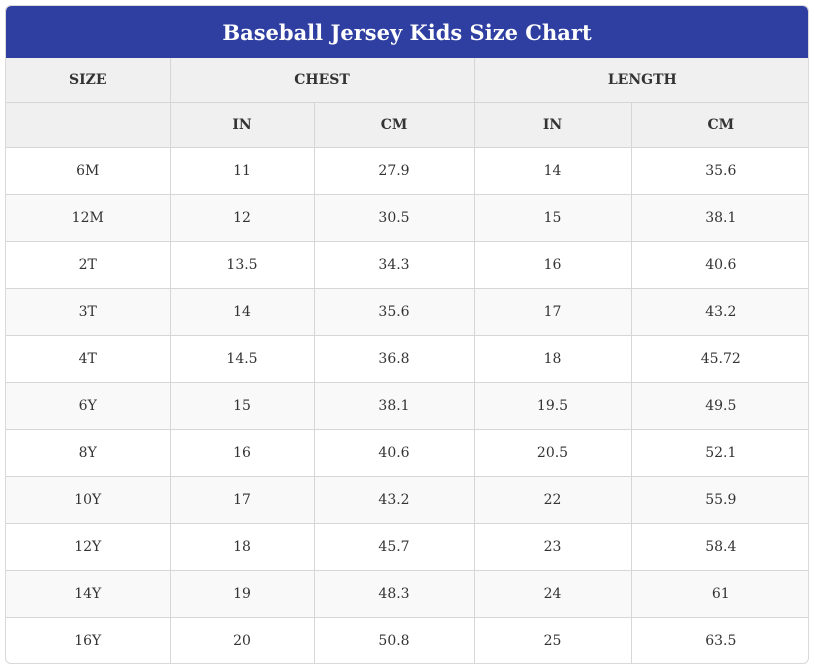  What do you see at coordinates (394, 359) in the screenshot?
I see `cell-chest-cm: 36.8` at bounding box center [394, 359].